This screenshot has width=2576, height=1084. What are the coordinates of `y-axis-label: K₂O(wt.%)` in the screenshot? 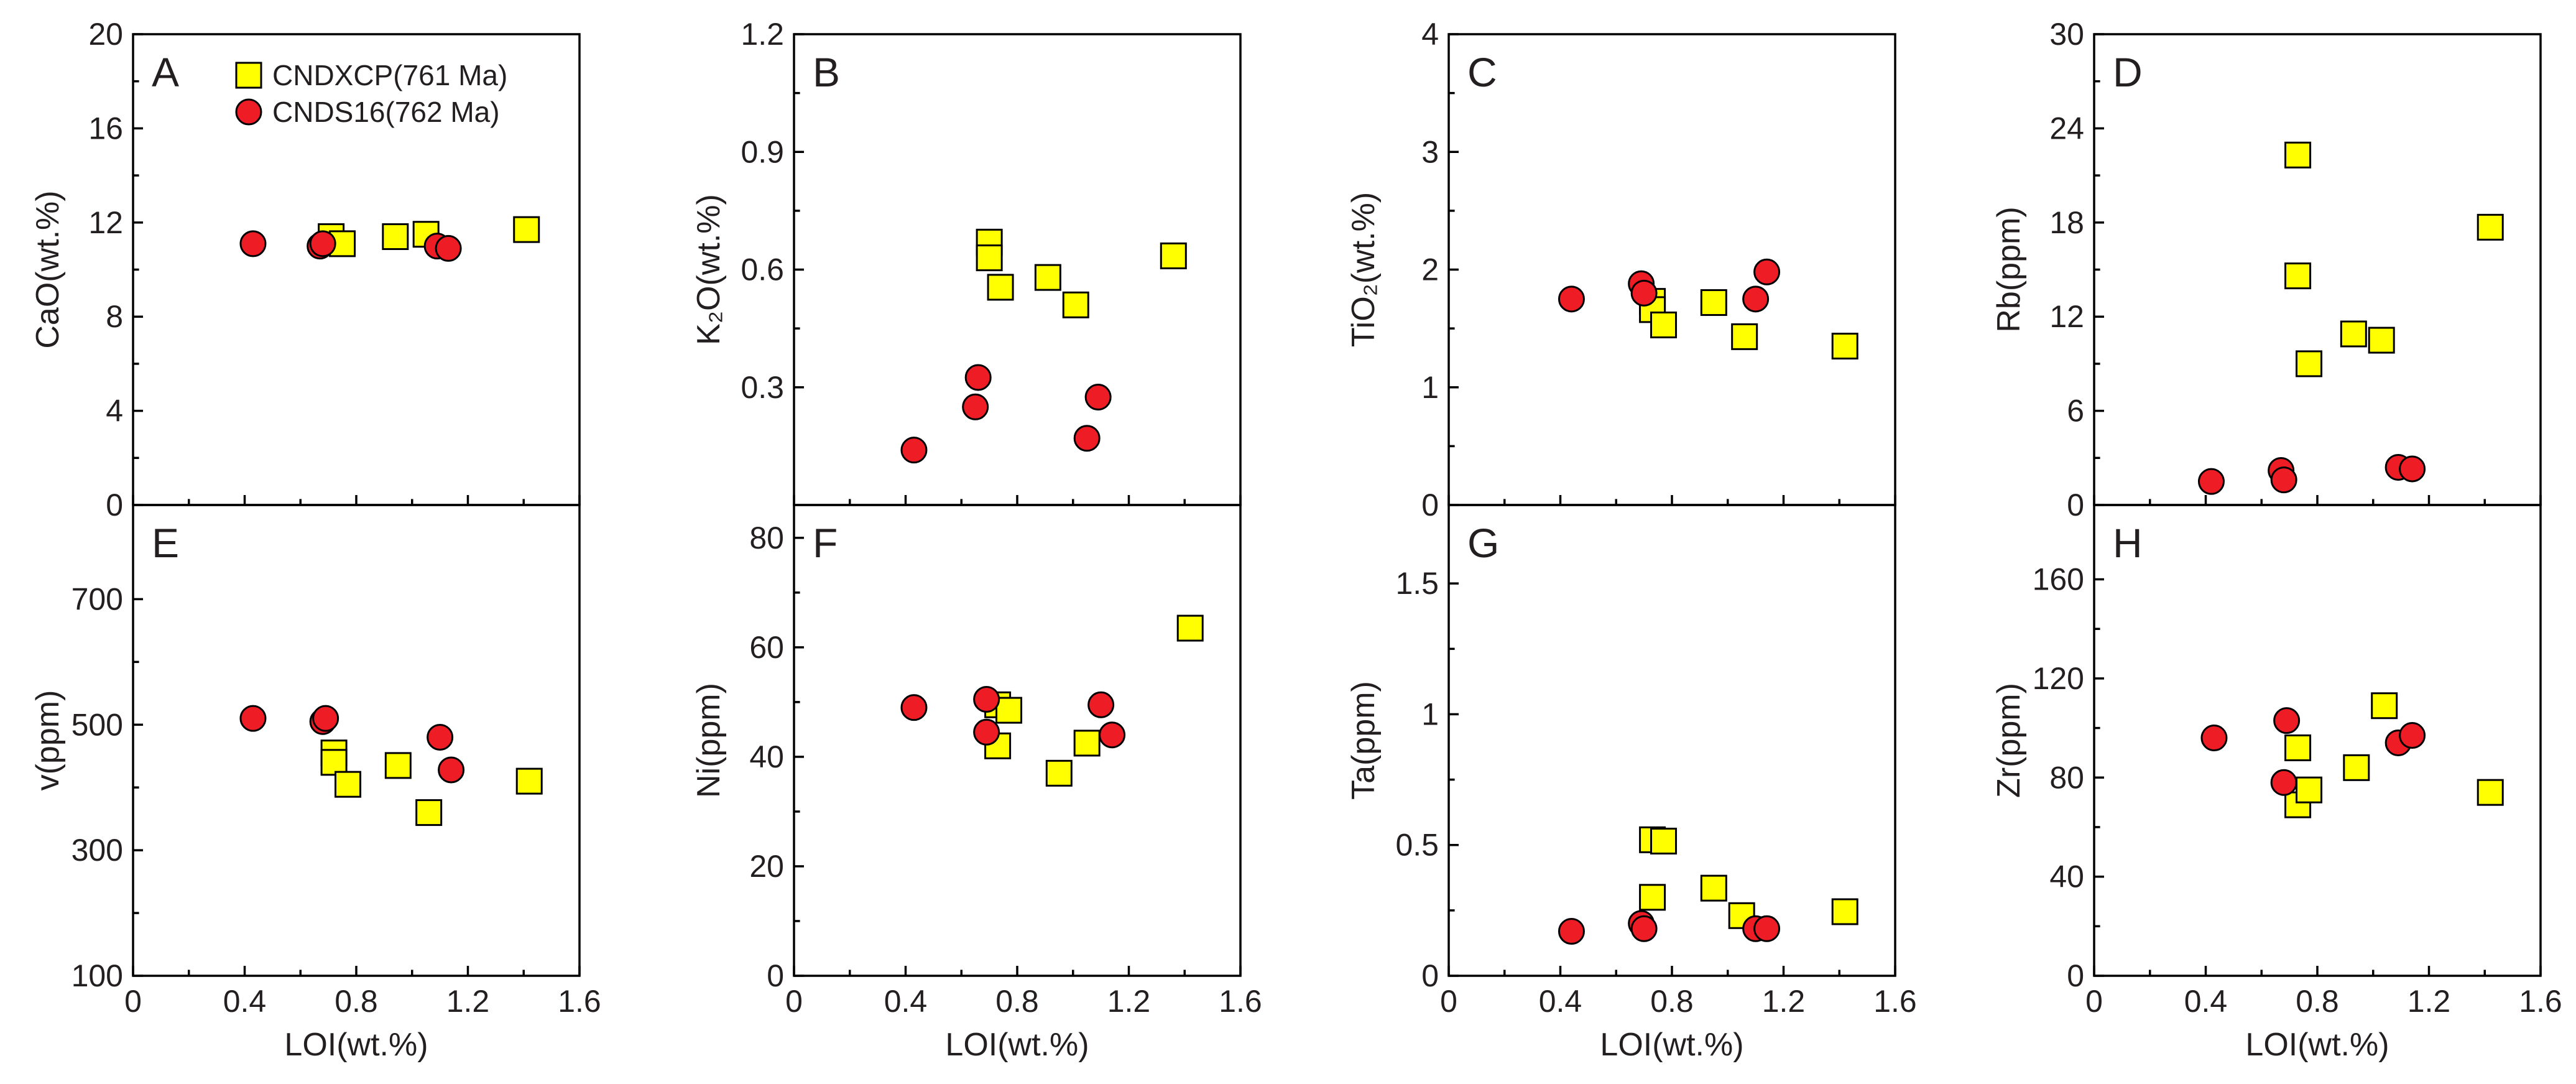 It's located at (709, 269).